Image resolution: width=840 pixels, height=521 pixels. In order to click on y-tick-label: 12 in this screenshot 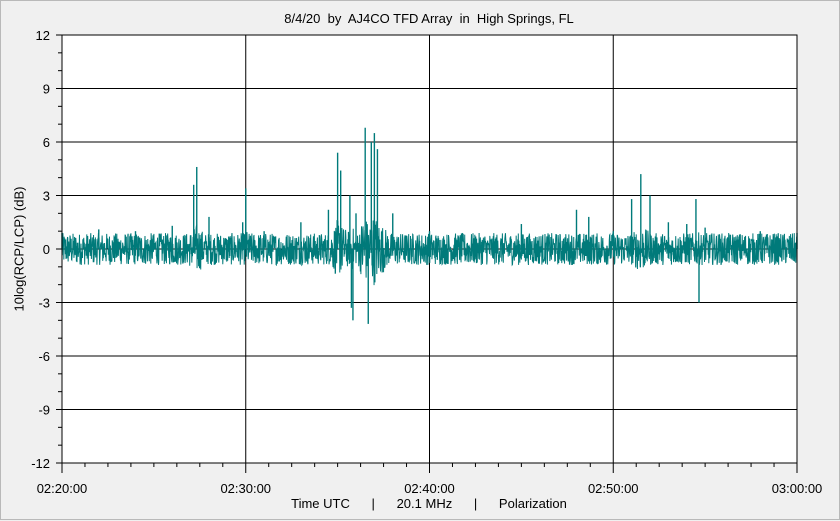, I will do `click(43, 35)`.